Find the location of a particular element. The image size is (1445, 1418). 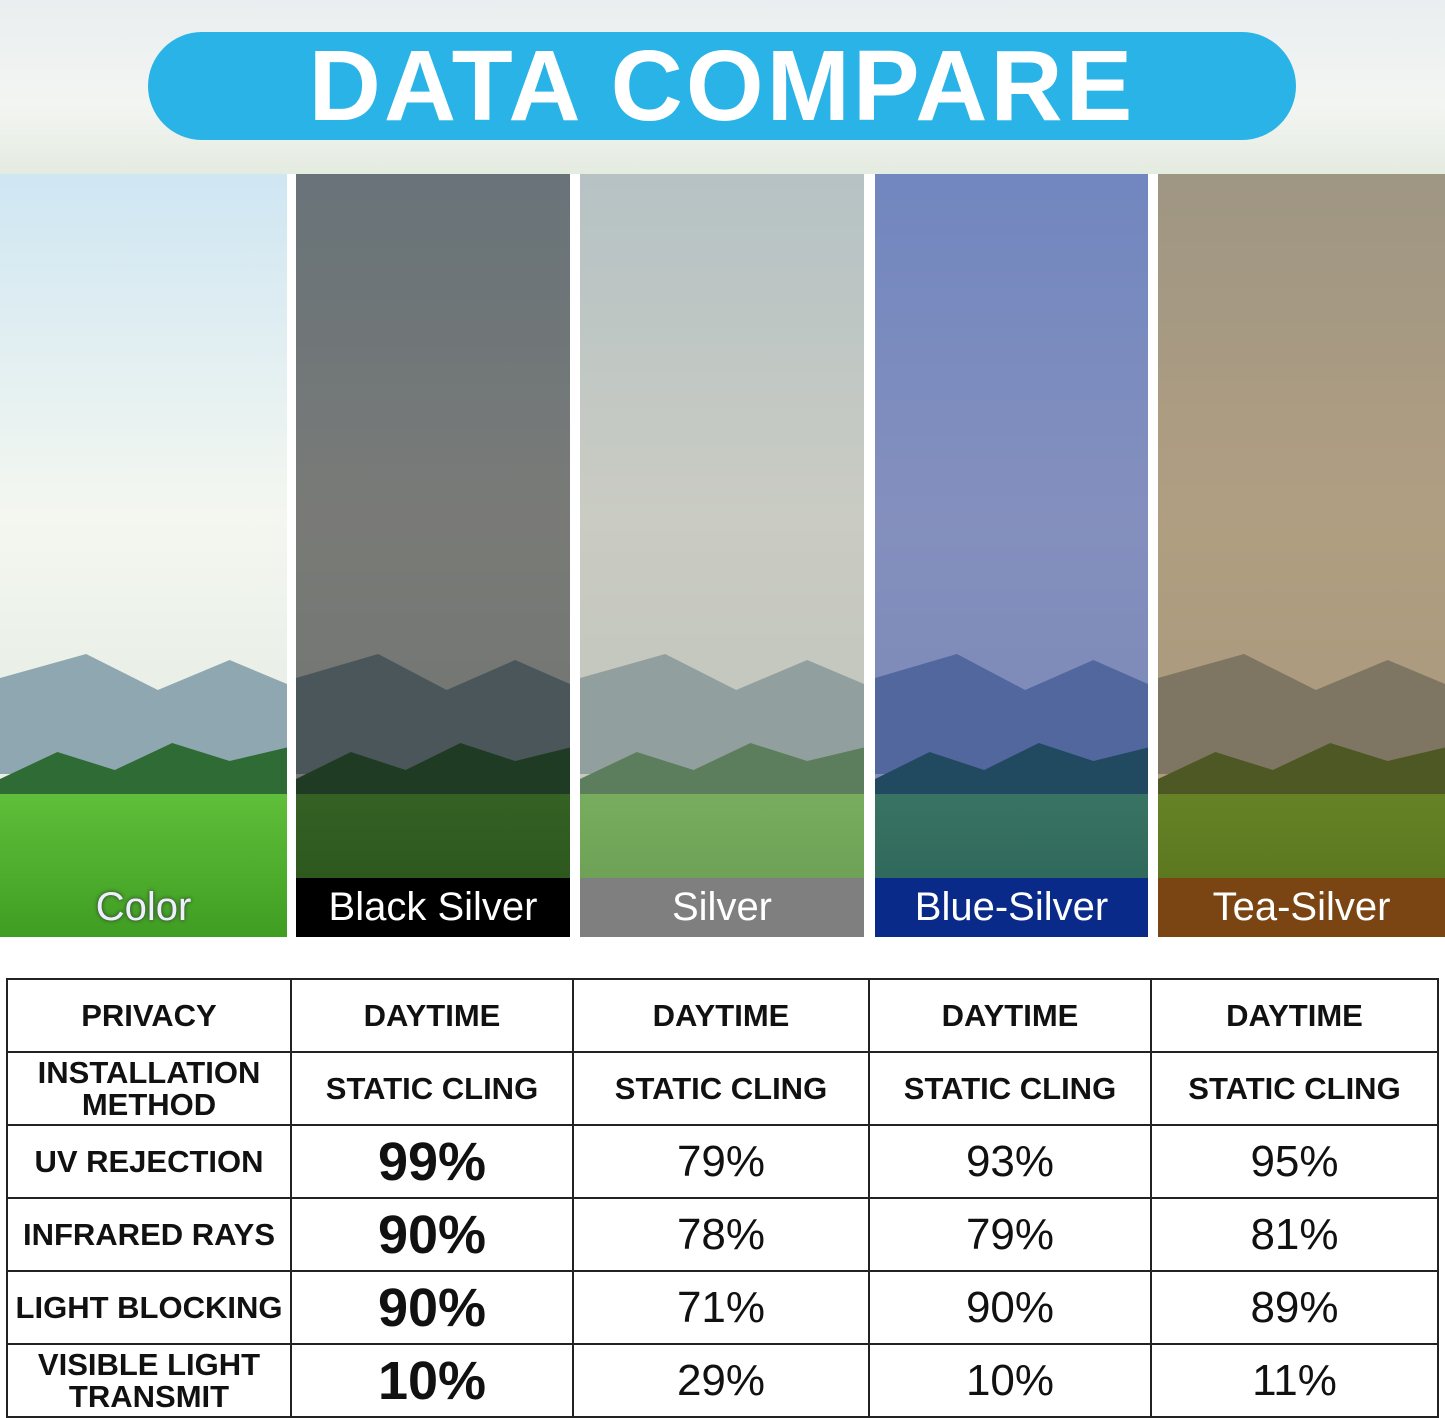

row-header: LIGHT BLOCKING is located at coordinates (149, 1307).